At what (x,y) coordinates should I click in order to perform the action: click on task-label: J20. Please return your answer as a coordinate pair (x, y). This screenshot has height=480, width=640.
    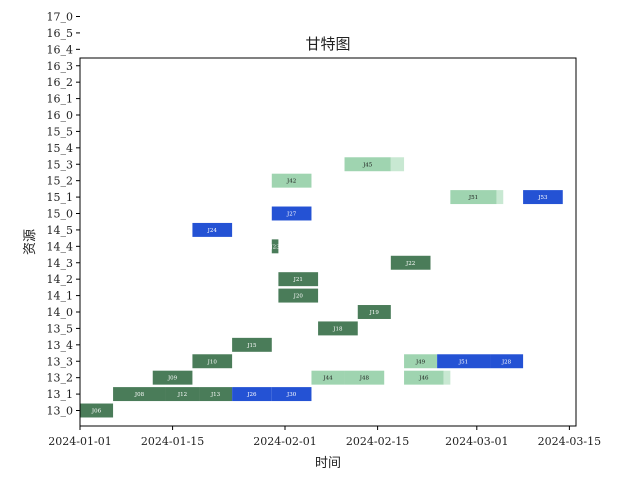
    Looking at the image, I should click on (298, 297).